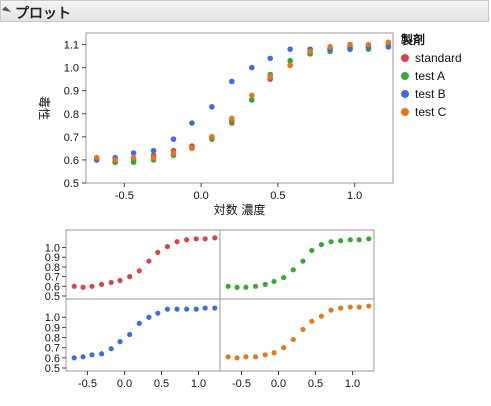  I want to click on y-tick-label: 0.8, so click(71, 115).